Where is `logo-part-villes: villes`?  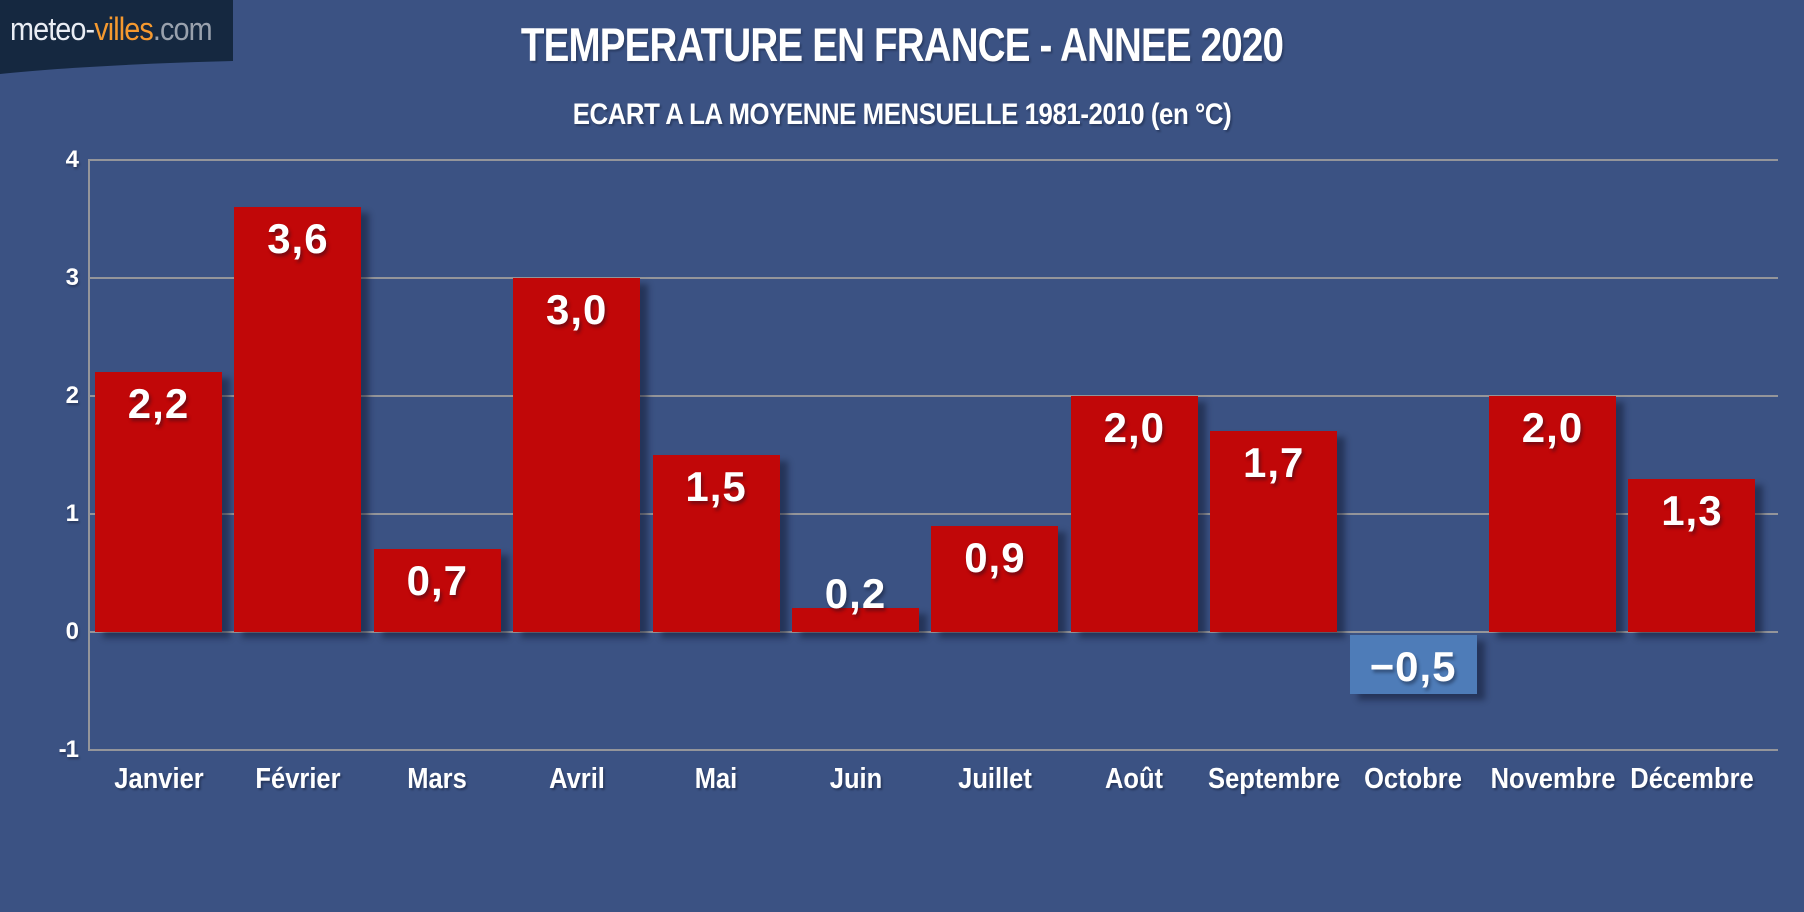
logo-part-villes: villes is located at coordinates (124, 29).